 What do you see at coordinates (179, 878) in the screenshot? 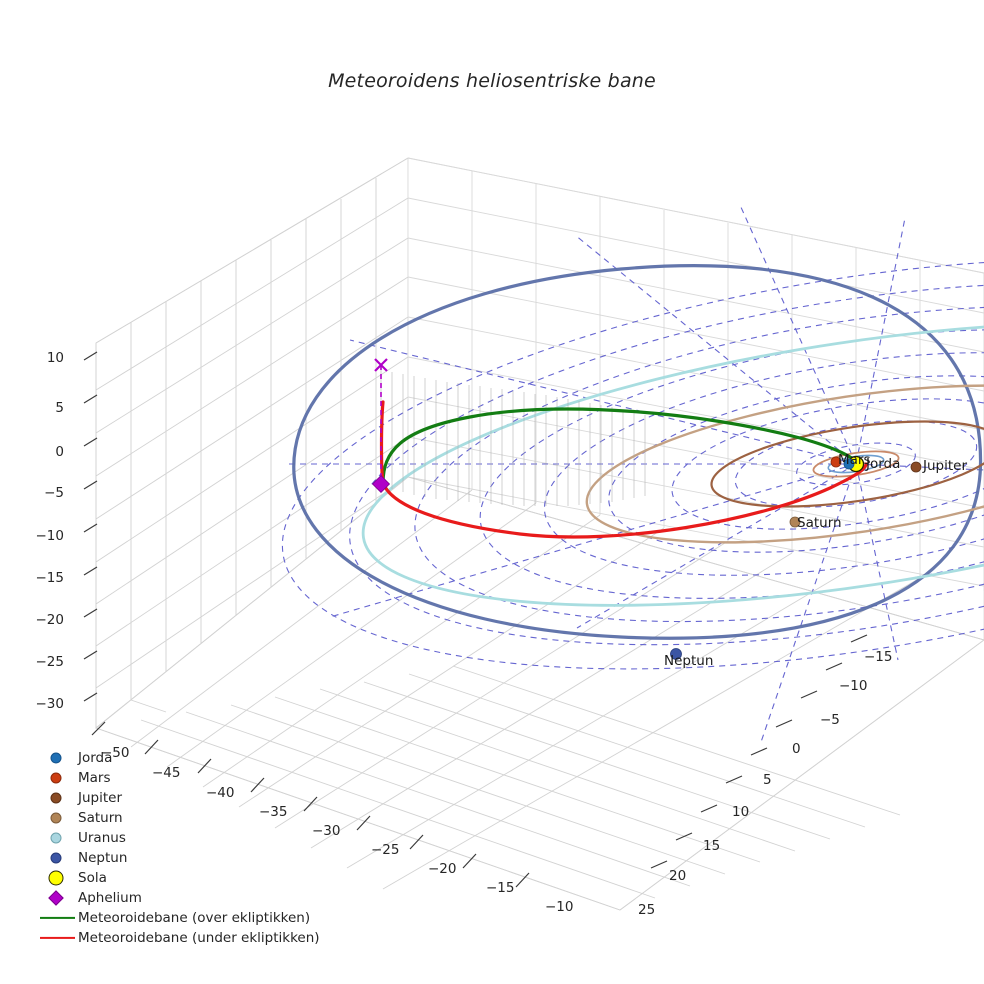
I see `legend-item-sola: Sola` at bounding box center [179, 878].